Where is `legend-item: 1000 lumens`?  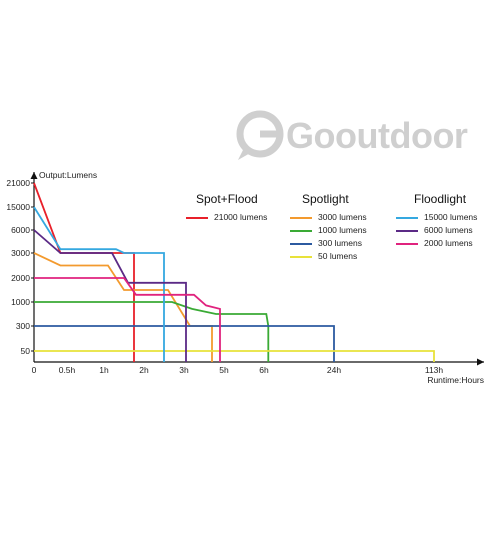 legend-item: 1000 lumens is located at coordinates (328, 230).